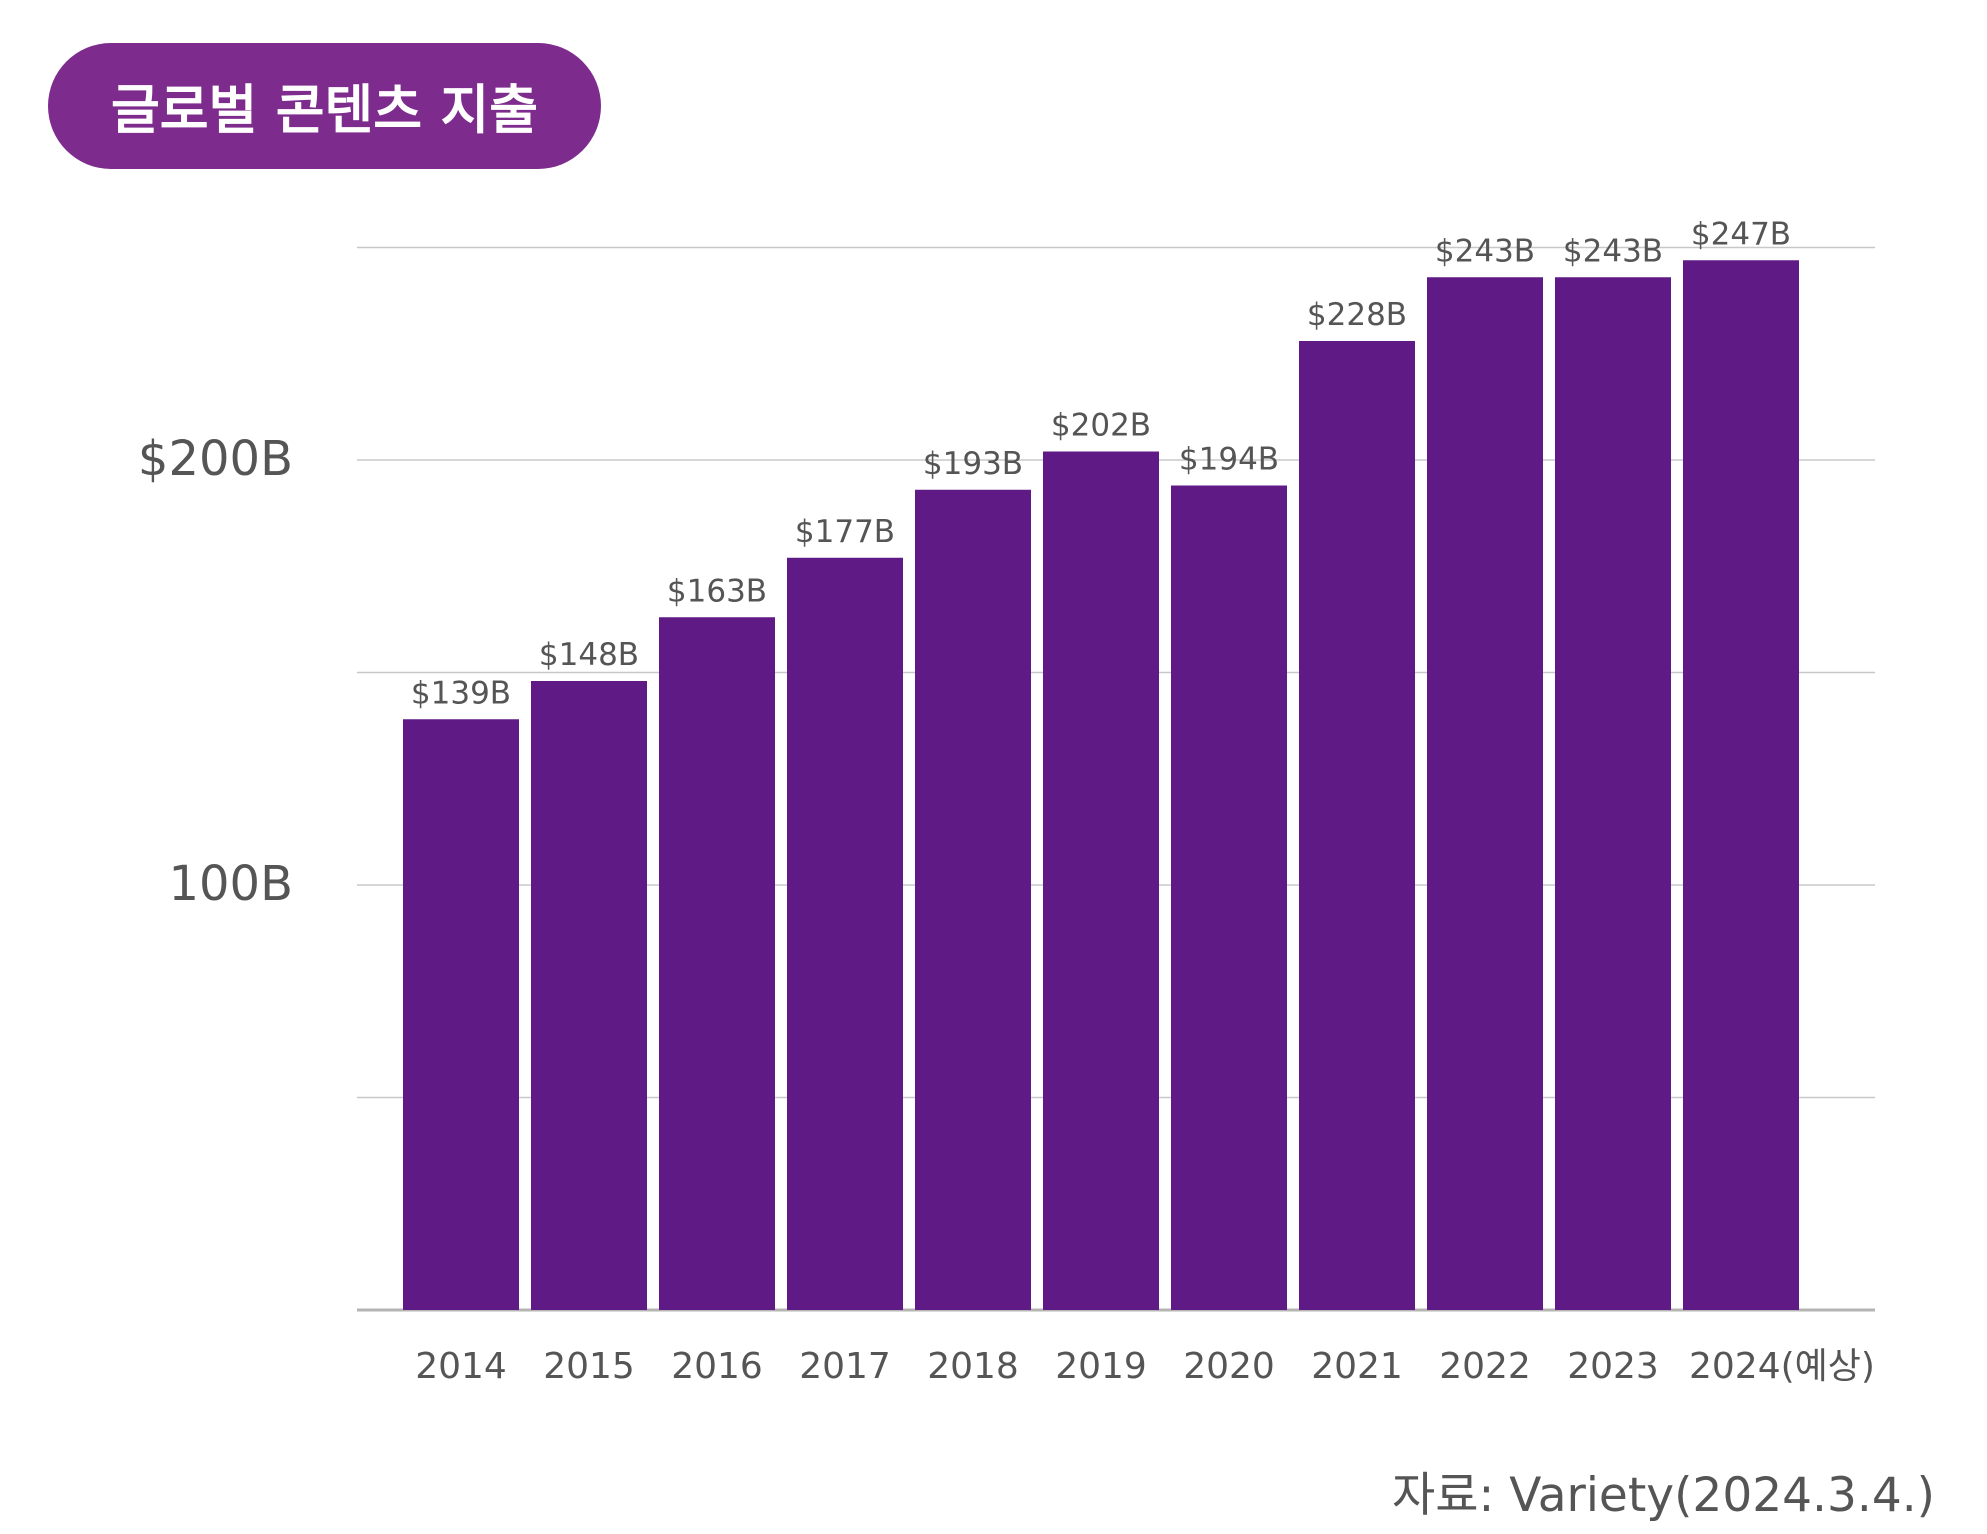  I want to click on x-tick-label: 2016, so click(717, 1366).